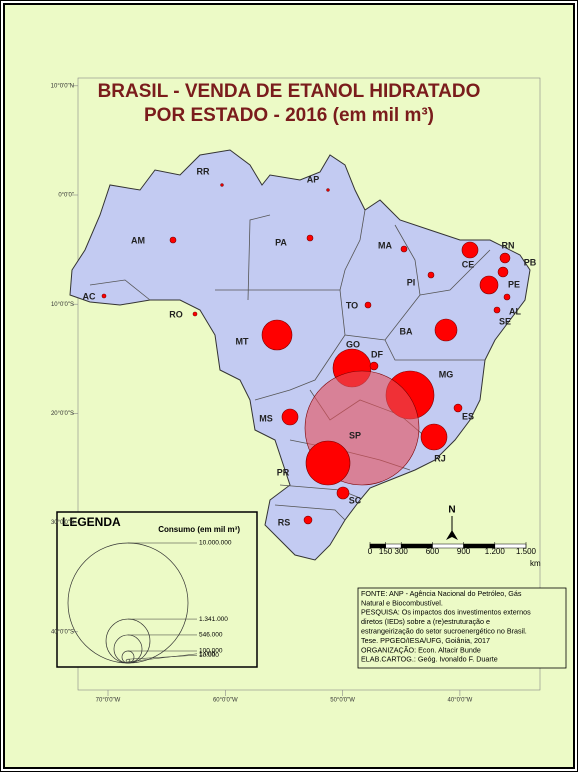 Image resolution: width=578 pixels, height=772 pixels. What do you see at coordinates (355, 500) in the screenshot?
I see `state-label: SC` at bounding box center [355, 500].